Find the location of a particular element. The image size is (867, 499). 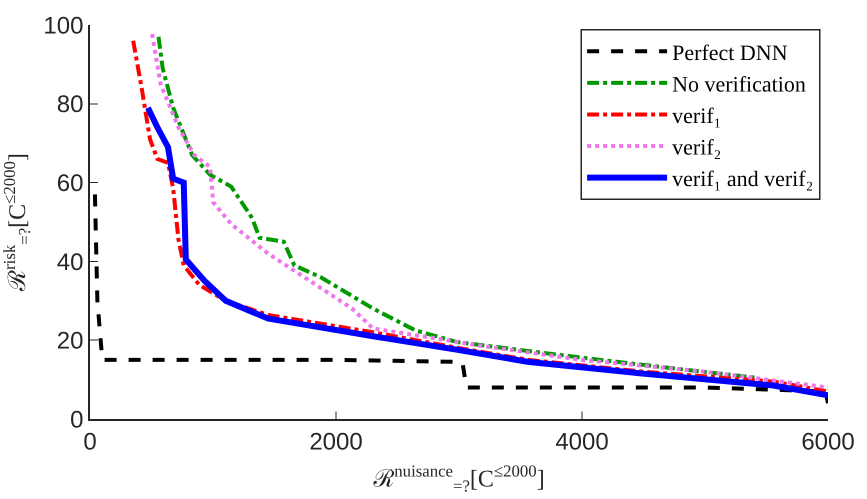

legend-label: verif₂ is located at coordinates (697, 147).